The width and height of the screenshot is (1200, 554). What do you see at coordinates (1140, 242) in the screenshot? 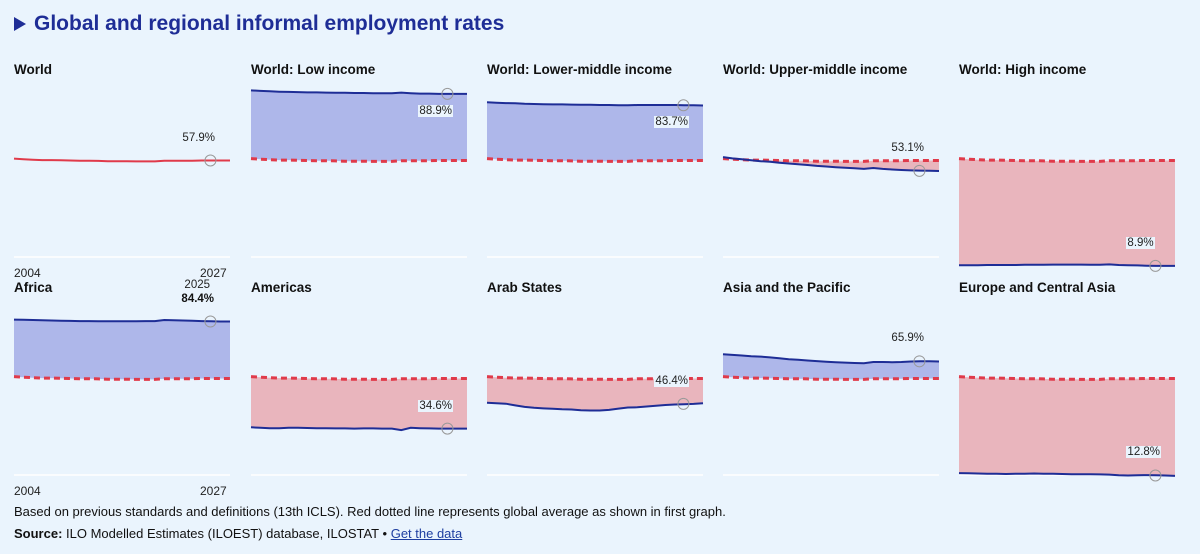
I see `end-value-label: 8.9%` at bounding box center [1140, 242].